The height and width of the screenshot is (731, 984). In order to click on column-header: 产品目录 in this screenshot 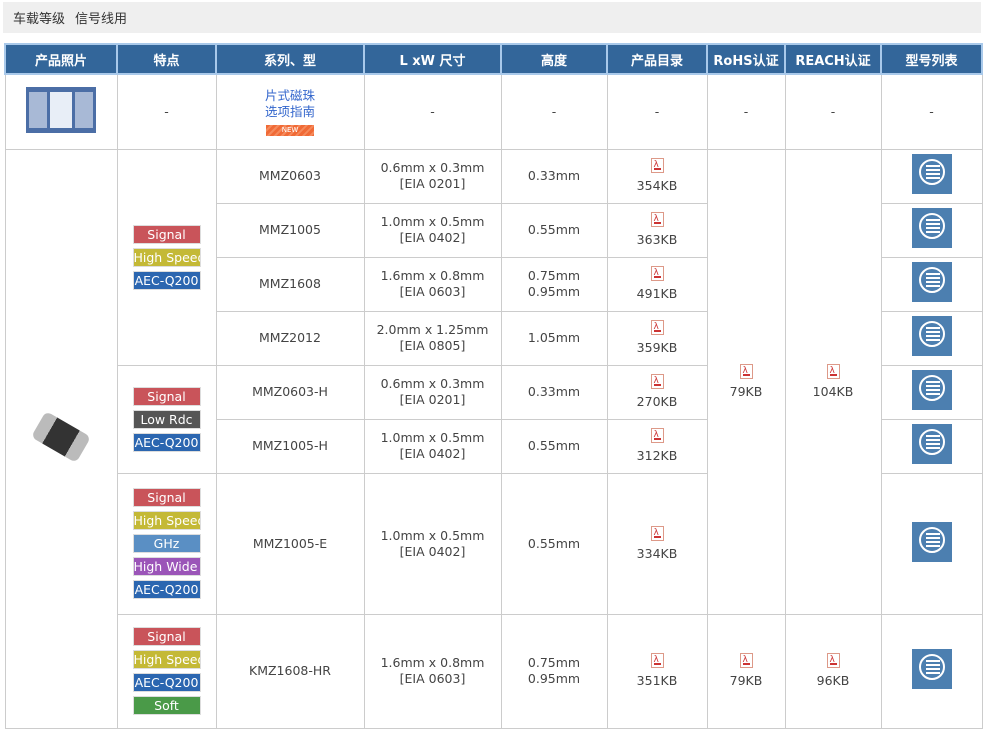, I will do `click(657, 59)`.